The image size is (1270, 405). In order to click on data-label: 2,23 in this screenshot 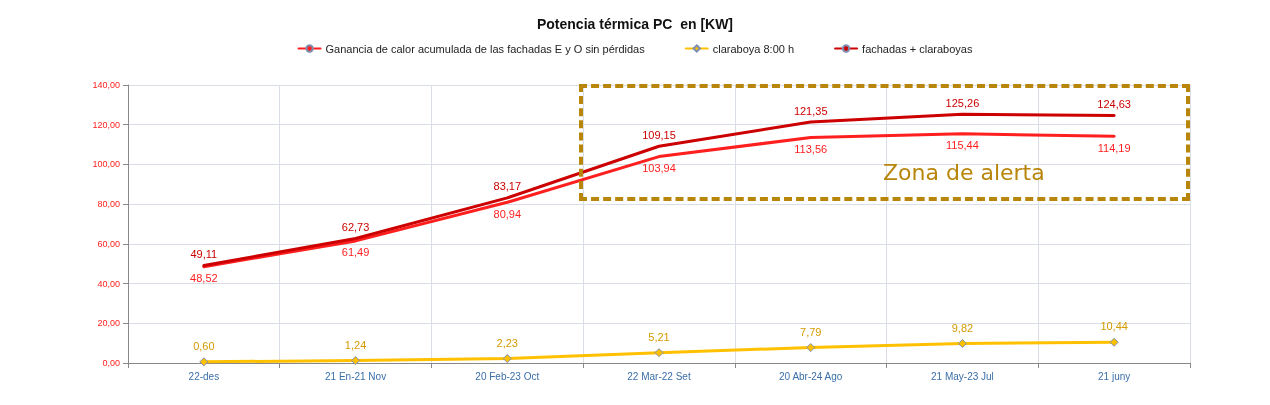, I will do `click(507, 342)`.